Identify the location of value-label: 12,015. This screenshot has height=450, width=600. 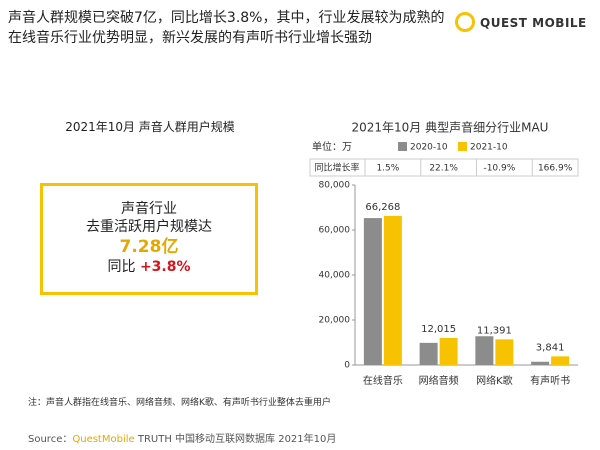
(438, 329).